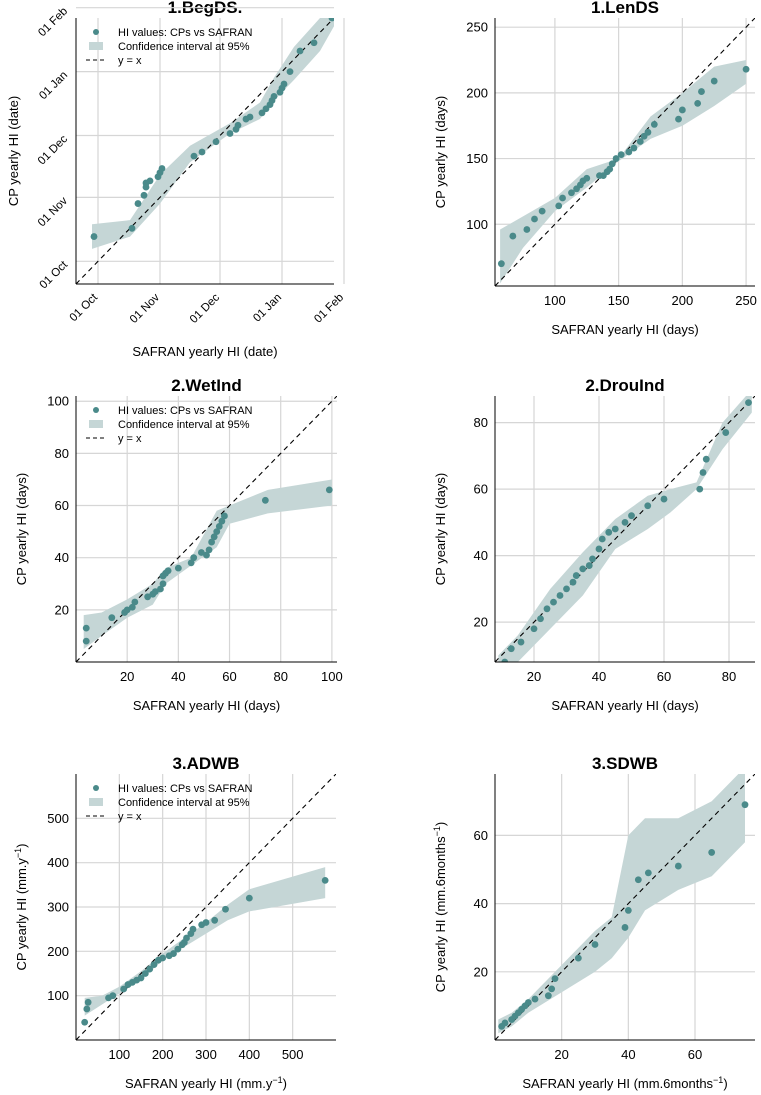 The image size is (761, 1095). I want to click on x-axis-label: SAFRAN yearly HI (mm.6months−1), so click(624, 1083).